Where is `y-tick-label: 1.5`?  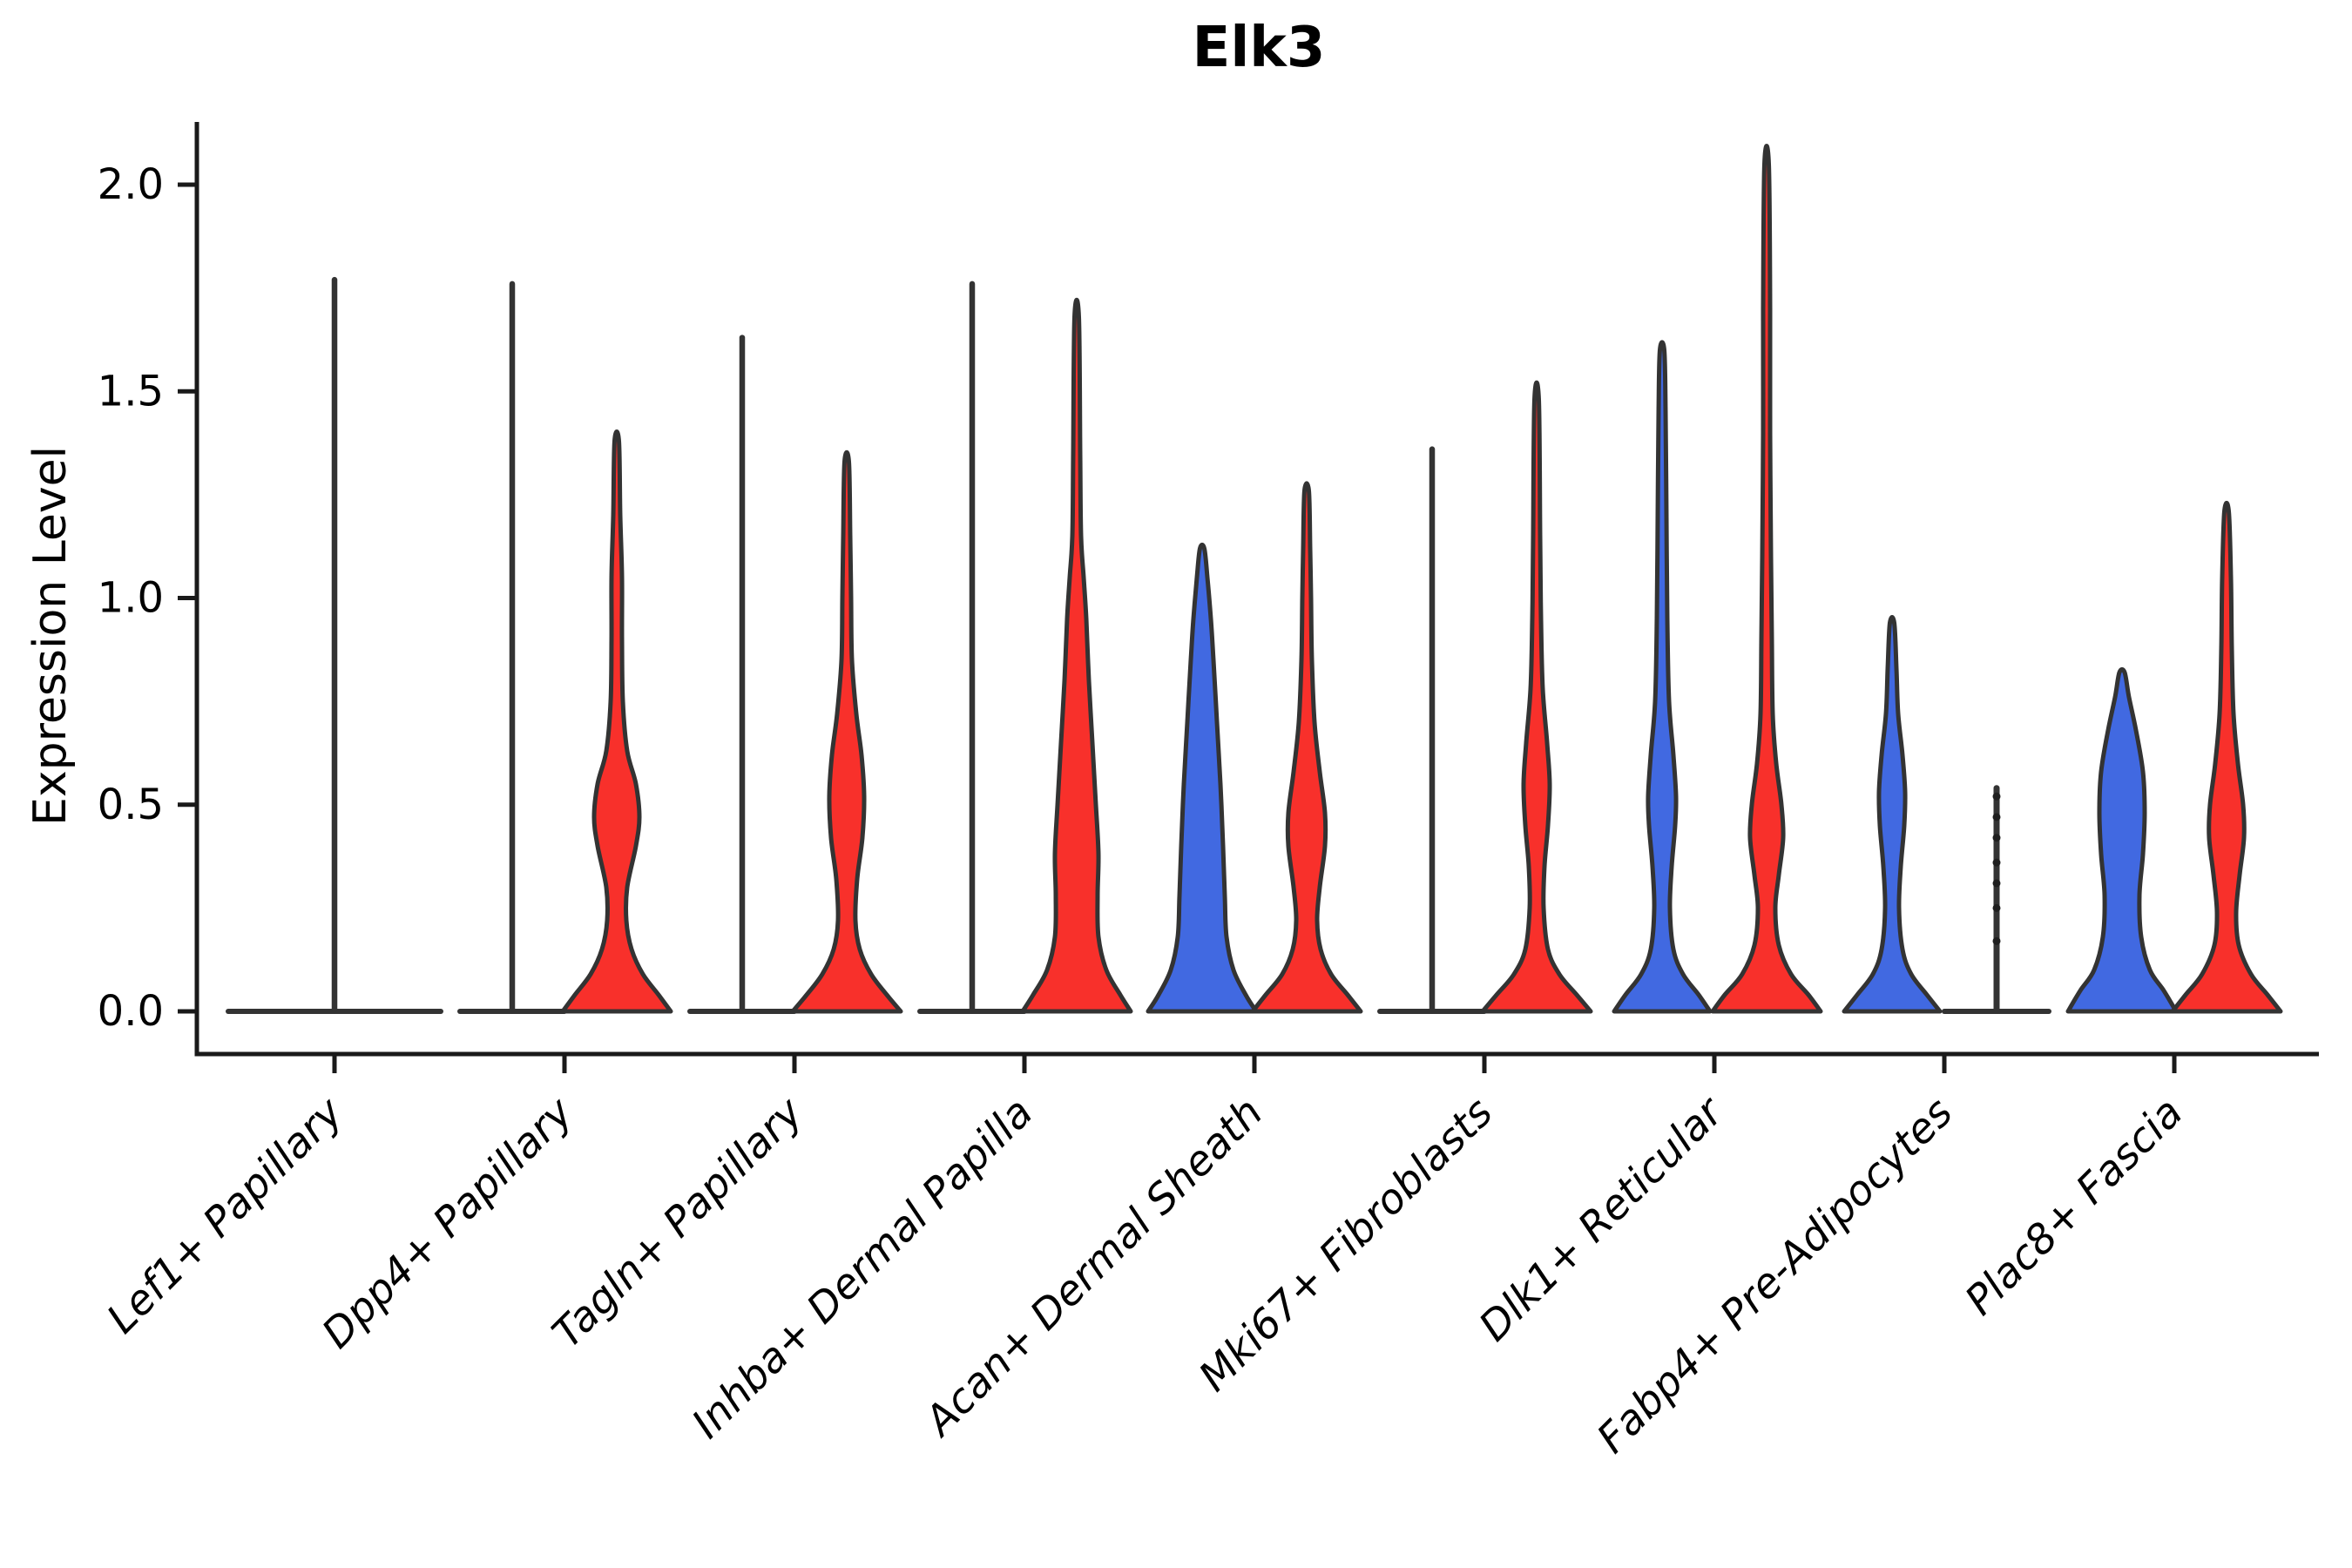
y-tick-label: 1.5 is located at coordinates (131, 391).